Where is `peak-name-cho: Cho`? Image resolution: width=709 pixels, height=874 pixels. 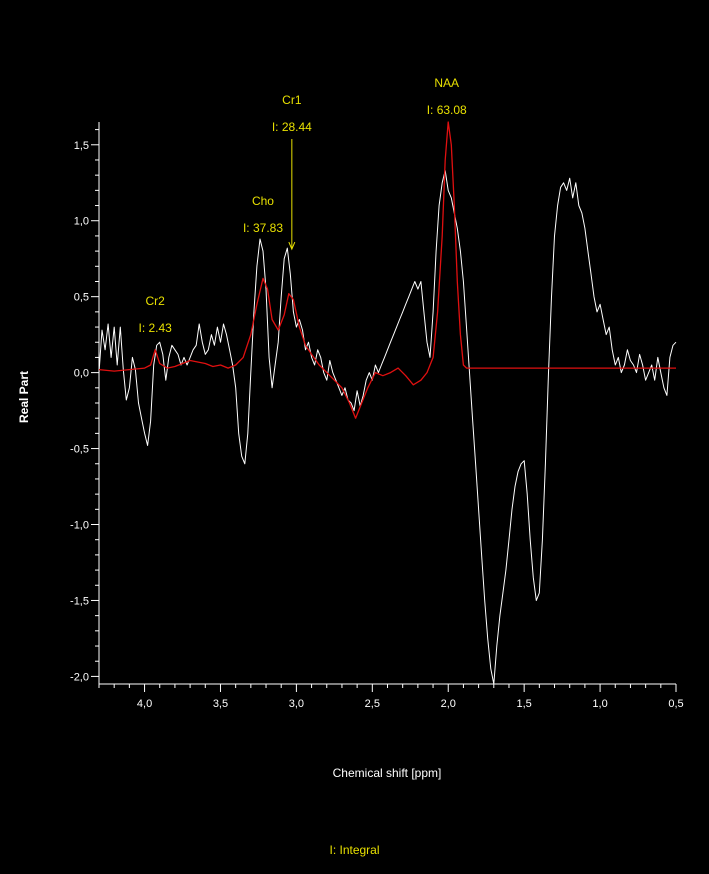
peak-name-cho: Cho is located at coordinates (263, 201).